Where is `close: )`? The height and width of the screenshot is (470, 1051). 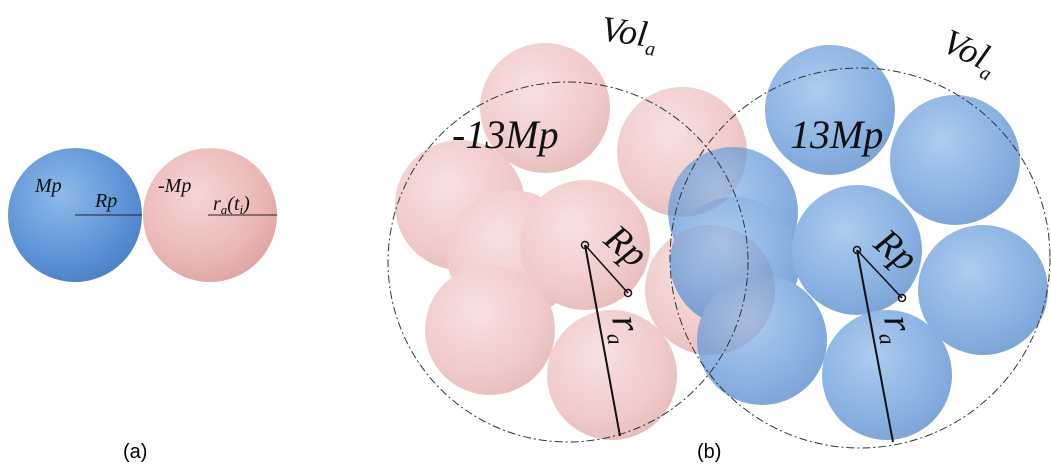 close: ) is located at coordinates (246, 204).